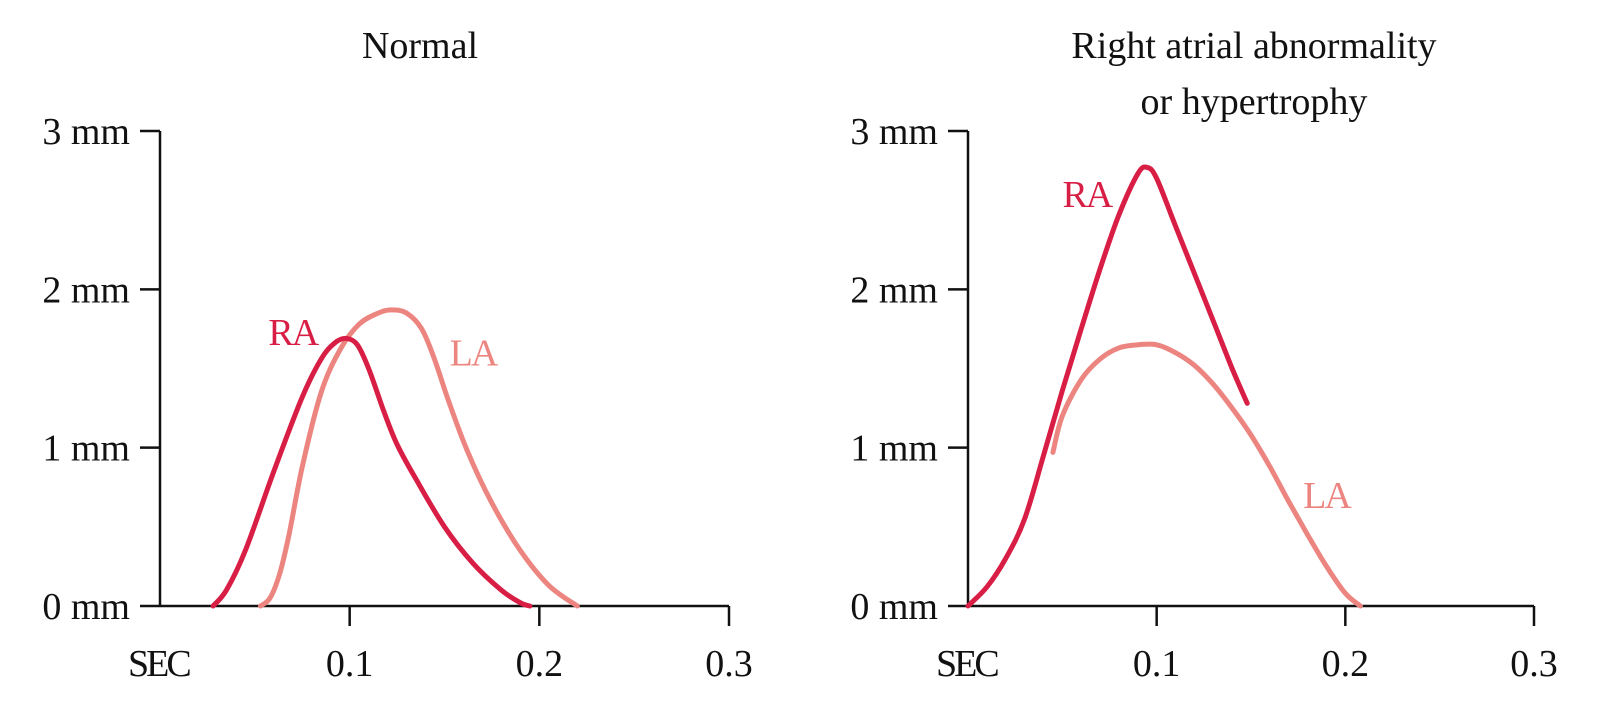  Describe the element at coordinates (1253, 46) in the screenshot. I see `chart-title-line-1: Right atrial abnormality` at that location.